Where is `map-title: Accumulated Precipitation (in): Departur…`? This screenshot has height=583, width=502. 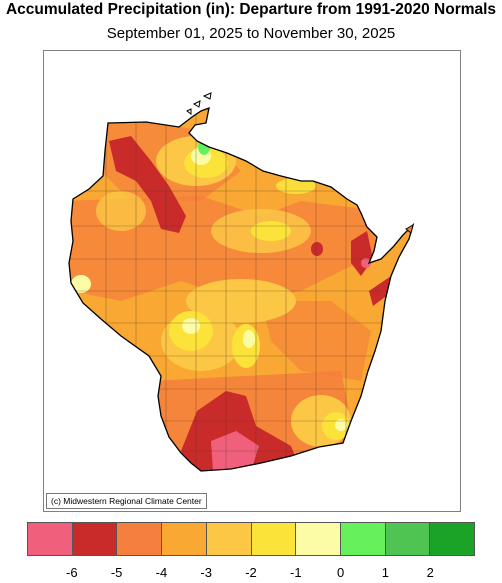 map-title: Accumulated Precipitation (in): Departur… is located at coordinates (251, 9).